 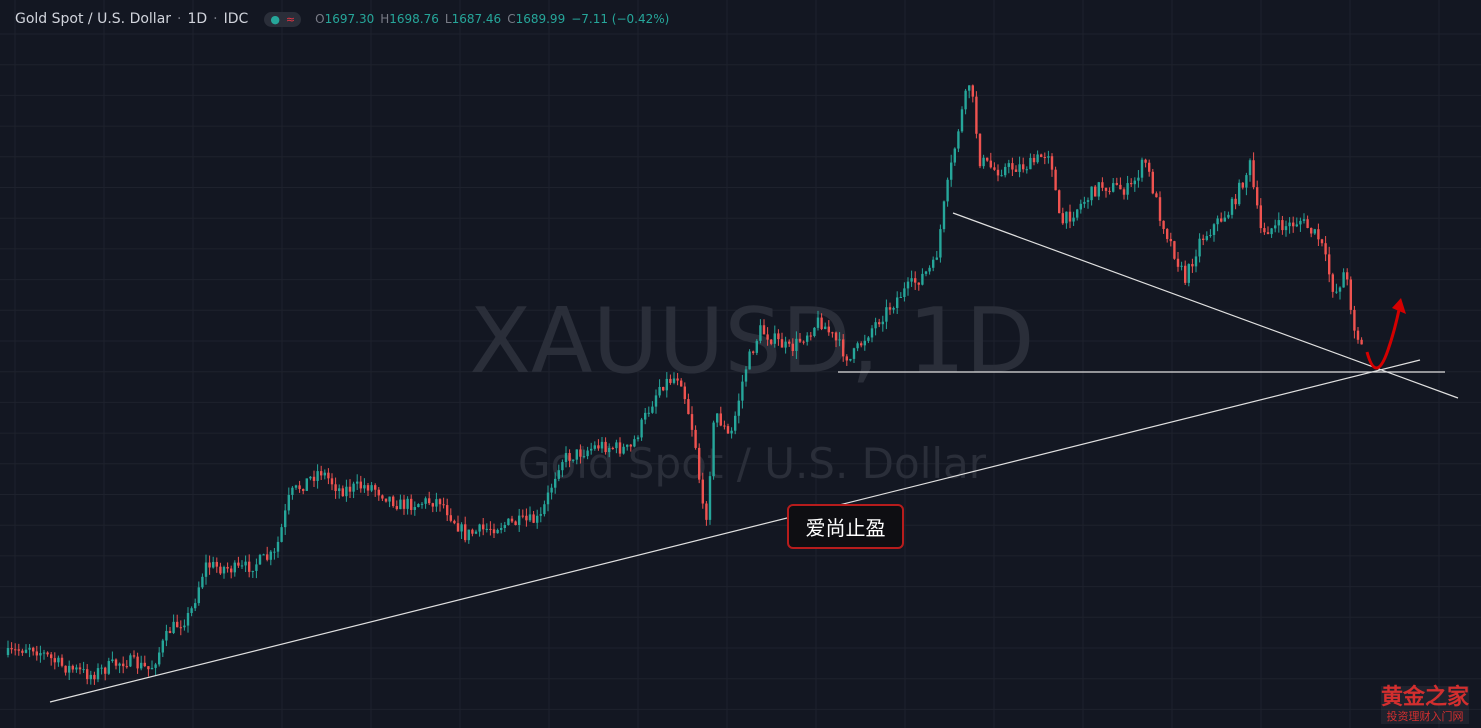 What do you see at coordinates (536, 19) in the screenshot?
I see `ohlc-item: C1689.99` at bounding box center [536, 19].